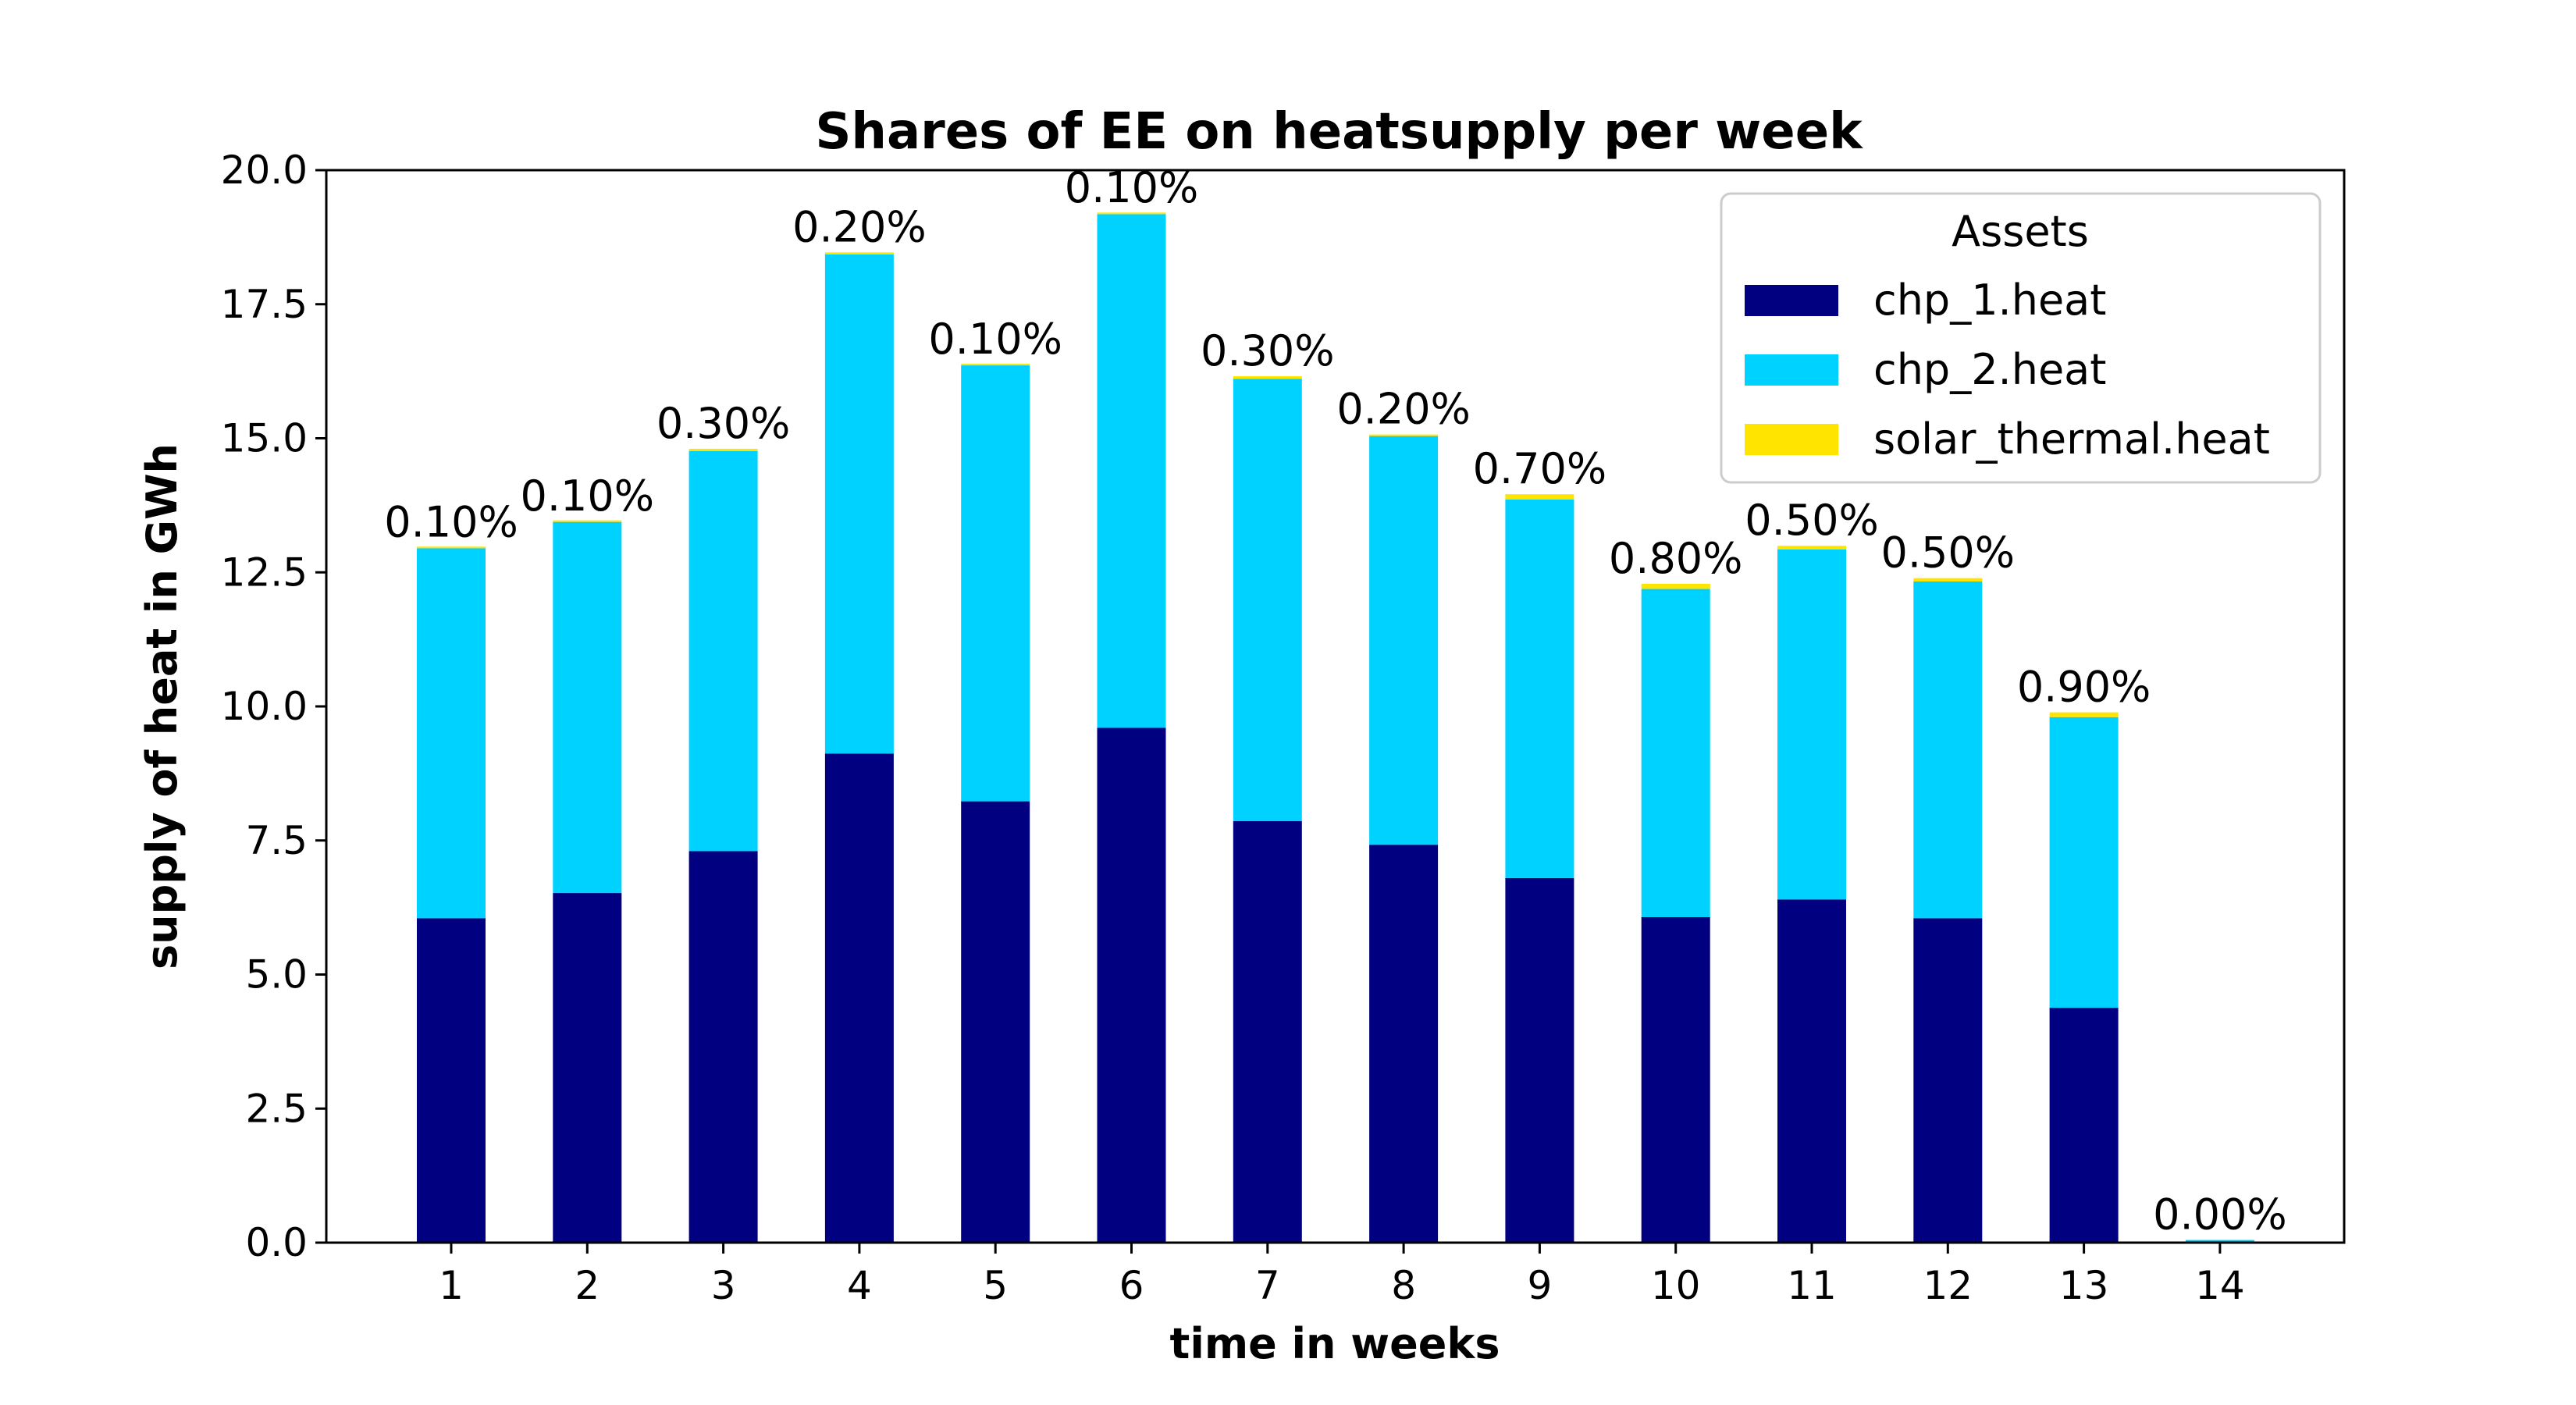 The image size is (2576, 1405). I want to click on bar-week-9-chp-2-heat, so click(1539, 688).